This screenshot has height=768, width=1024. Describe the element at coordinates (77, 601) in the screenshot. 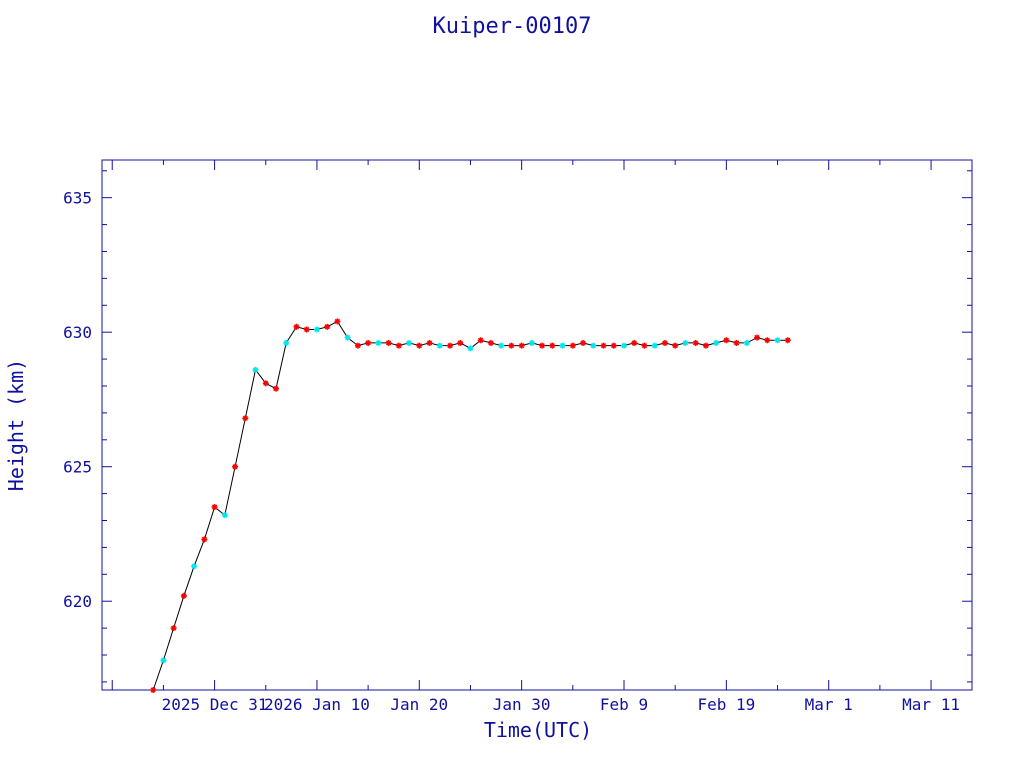

I see `y-tick-label: 620` at that location.